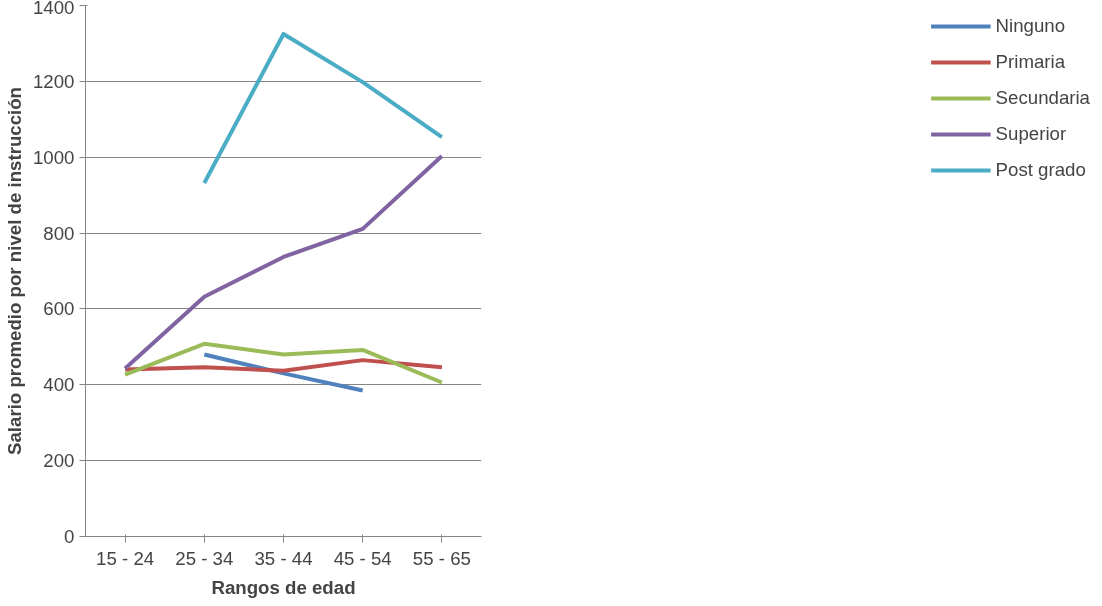 The height and width of the screenshot is (606, 1102). What do you see at coordinates (1031, 134) in the screenshot?
I see `legend-label: Superior` at bounding box center [1031, 134].